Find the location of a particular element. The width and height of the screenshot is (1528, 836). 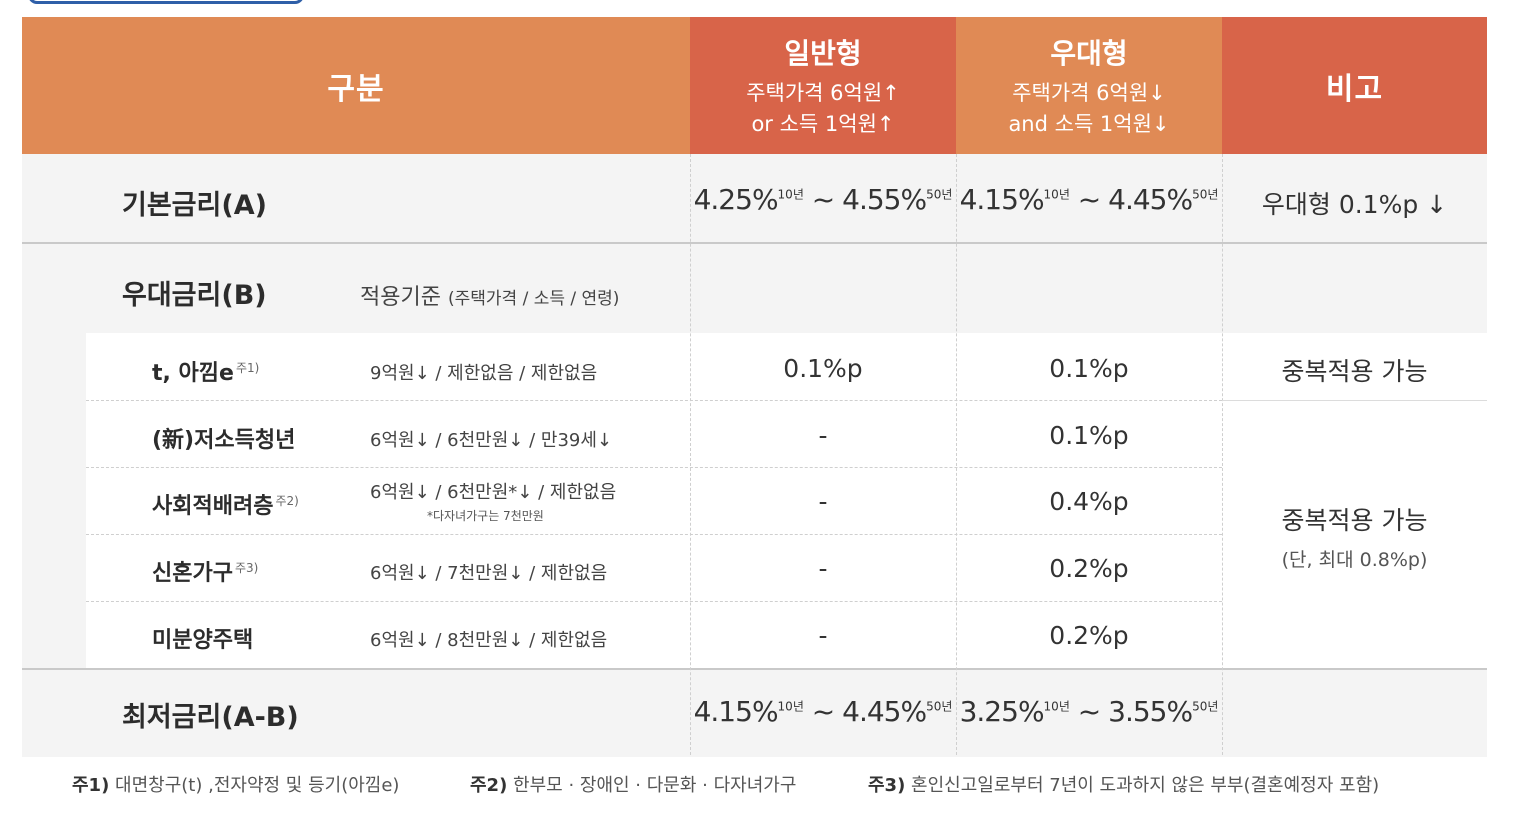

base-rate-general: 4.25%10년 ~ 4.55%50년 is located at coordinates (823, 199).